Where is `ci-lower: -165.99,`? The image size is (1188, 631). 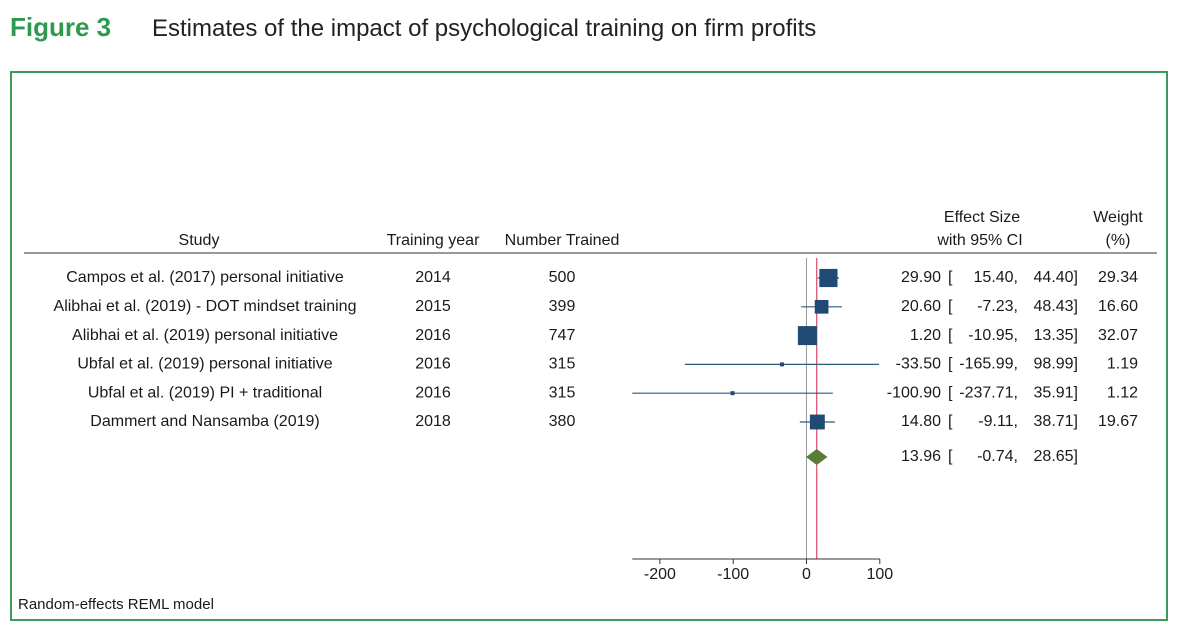
ci-lower: -165.99, is located at coordinates (988, 364).